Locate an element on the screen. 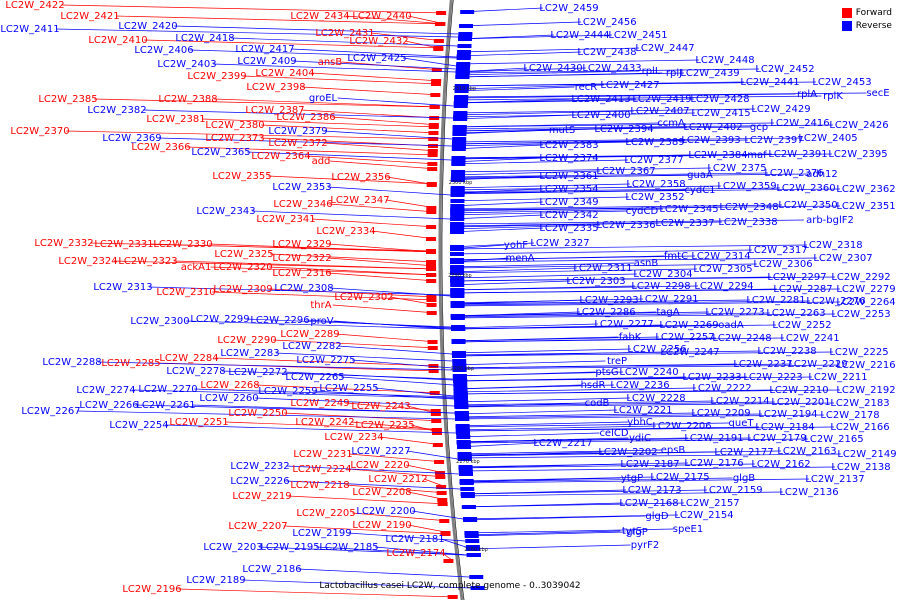 This screenshot has width=900, height=600. reverse-gene-label: LC2W_2229 is located at coordinates (817, 364).